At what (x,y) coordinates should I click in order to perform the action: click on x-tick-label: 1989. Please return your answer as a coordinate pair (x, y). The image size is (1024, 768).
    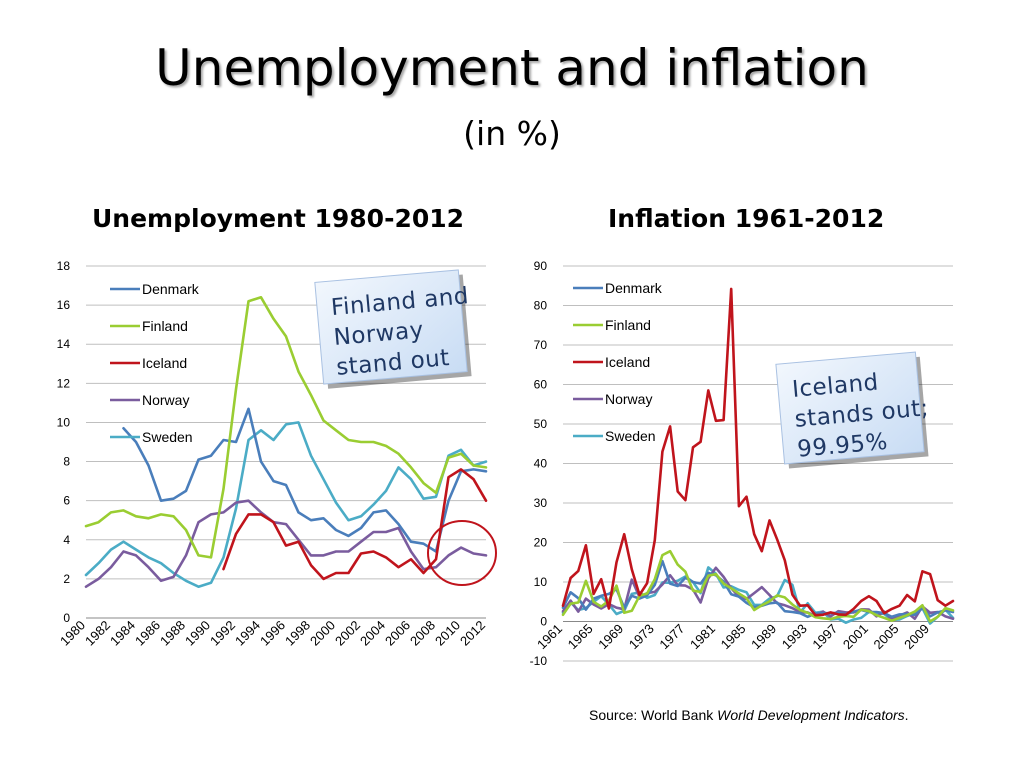
    Looking at the image, I should click on (763, 636).